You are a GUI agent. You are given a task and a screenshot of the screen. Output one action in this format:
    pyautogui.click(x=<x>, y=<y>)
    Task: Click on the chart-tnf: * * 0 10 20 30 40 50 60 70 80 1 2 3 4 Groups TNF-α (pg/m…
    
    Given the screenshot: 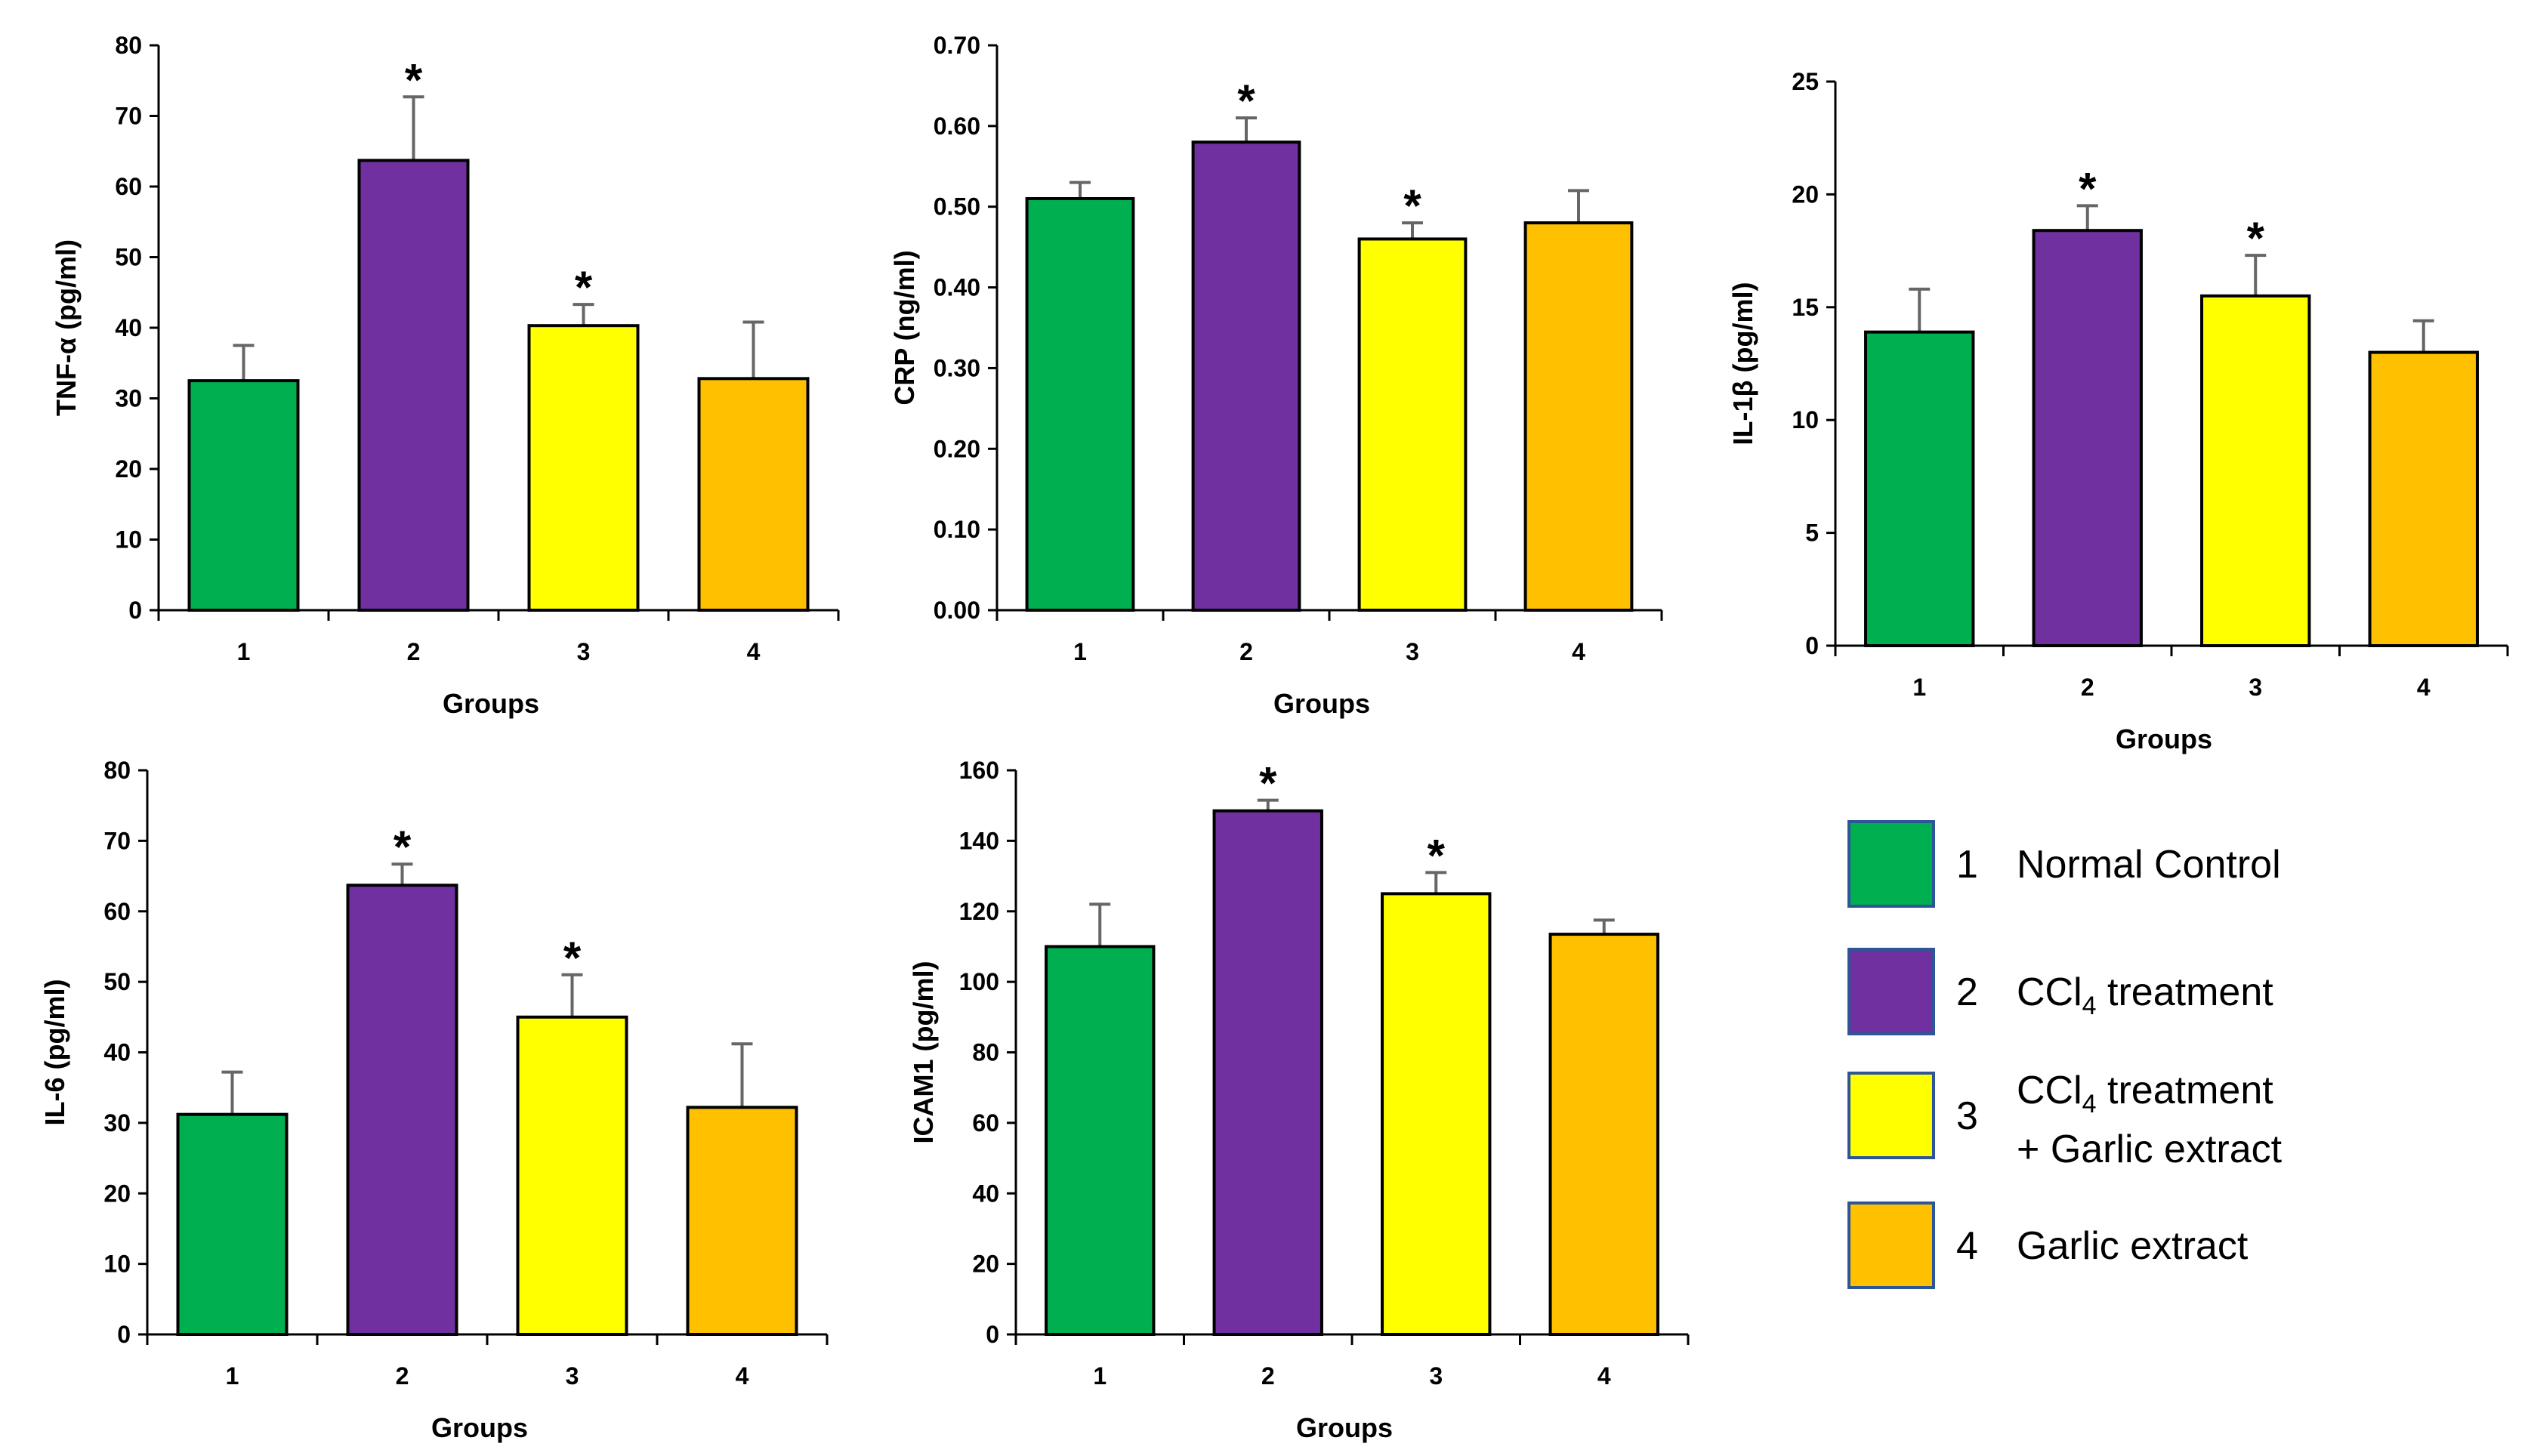 What is the action you would take?
    pyautogui.click(x=445, y=375)
    